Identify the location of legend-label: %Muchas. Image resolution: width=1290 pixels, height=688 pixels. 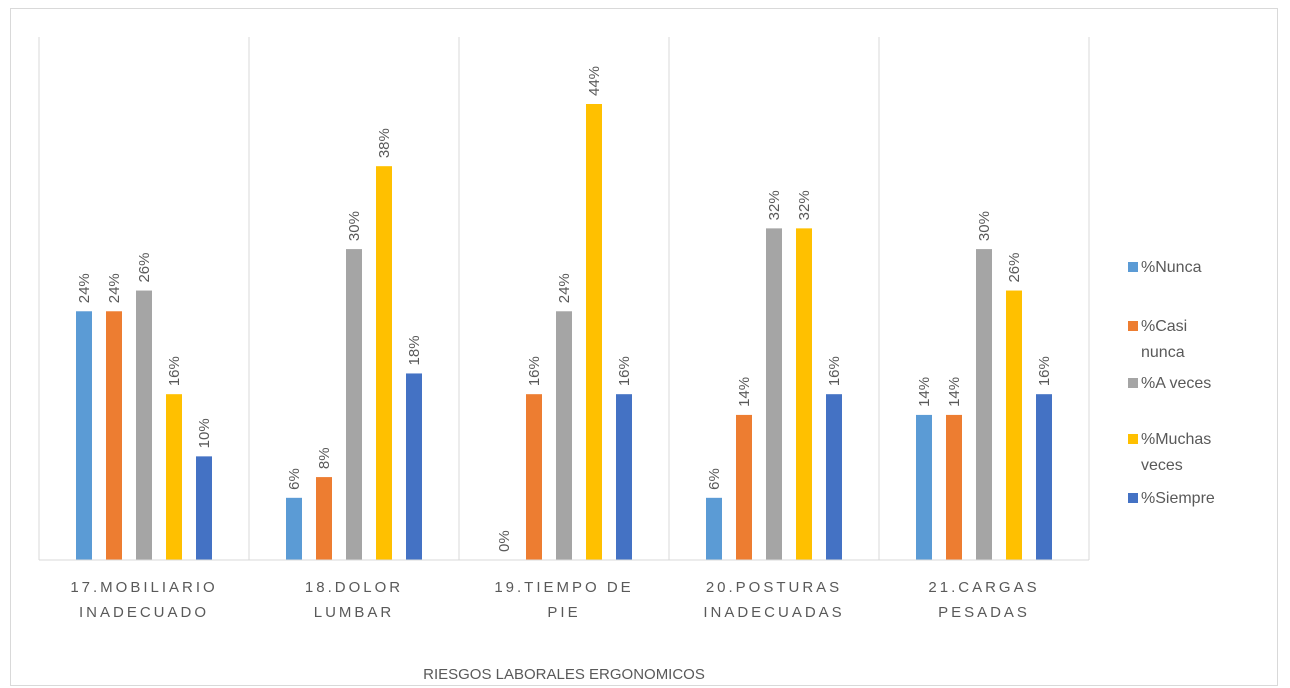
(1176, 439).